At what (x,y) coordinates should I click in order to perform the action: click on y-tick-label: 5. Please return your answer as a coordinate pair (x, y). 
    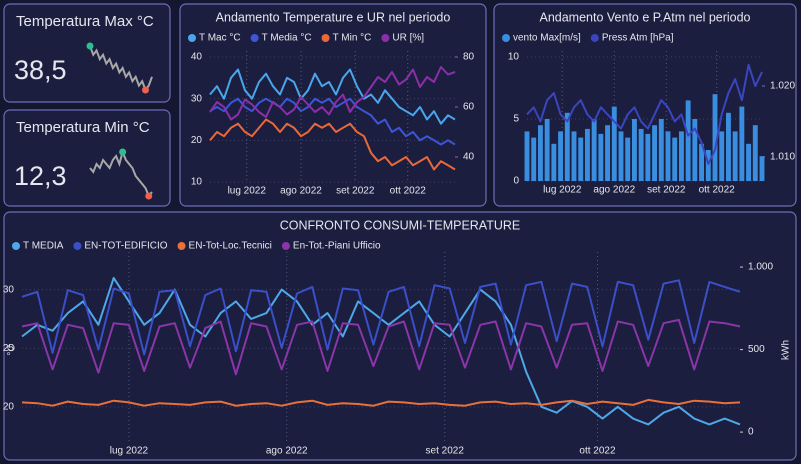
    Looking at the image, I should click on (516, 119).